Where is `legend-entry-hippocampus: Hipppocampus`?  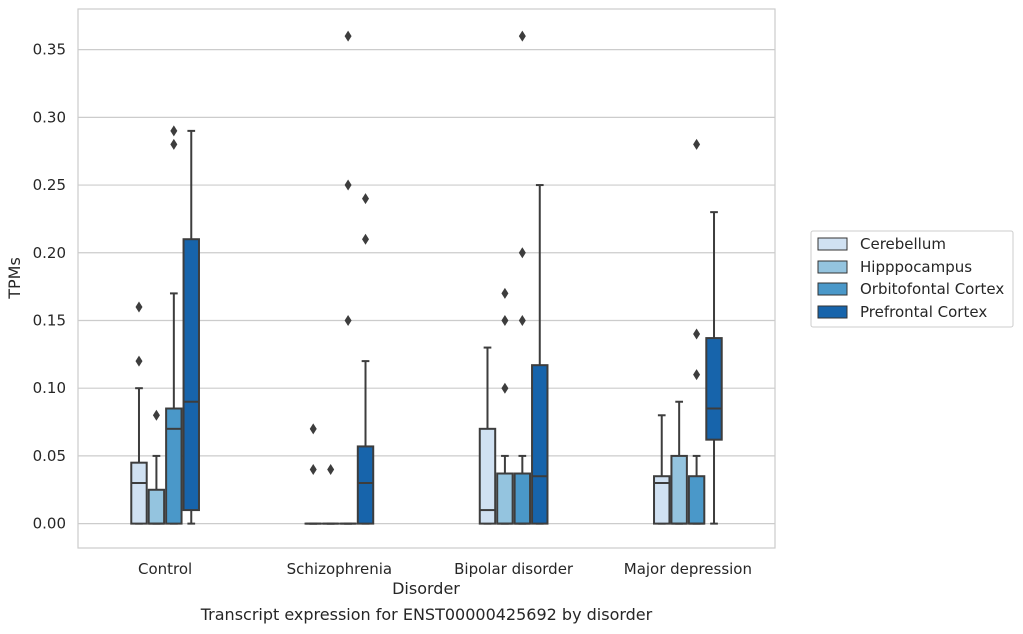
legend-entry-hippocampus: Hipppocampus is located at coordinates (894, 267).